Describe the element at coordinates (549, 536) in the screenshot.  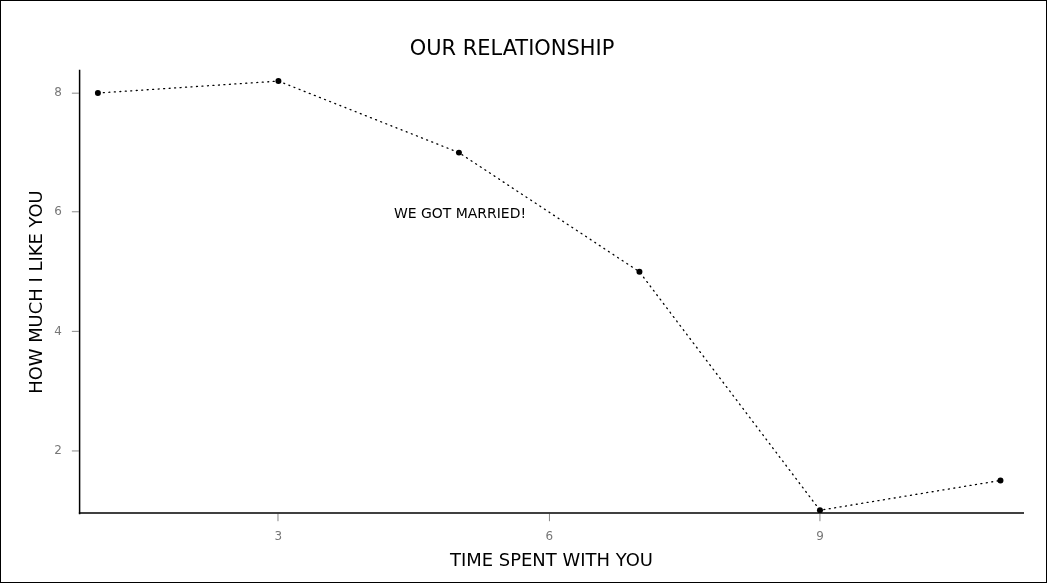
I see `x-tick-label: 6` at that location.